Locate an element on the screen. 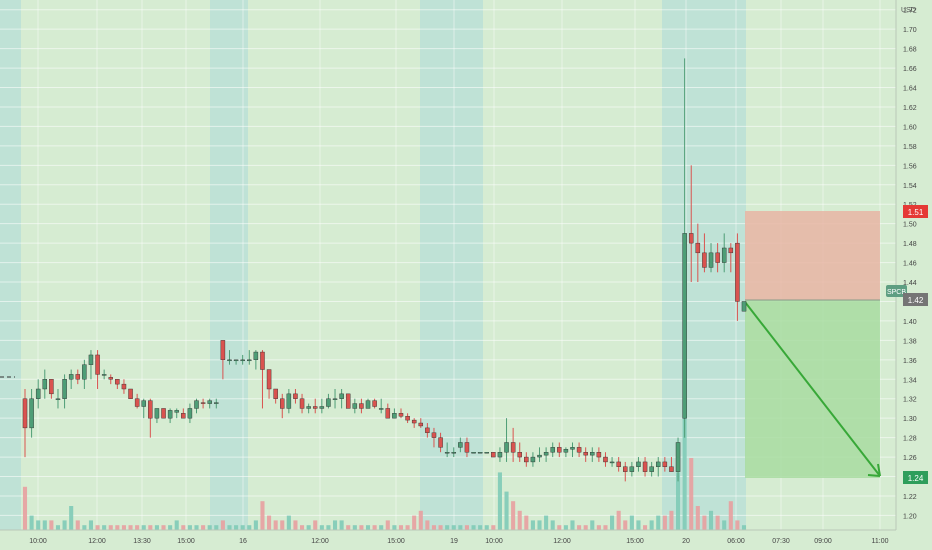  currency-label: USD is located at coordinates (908, 10).